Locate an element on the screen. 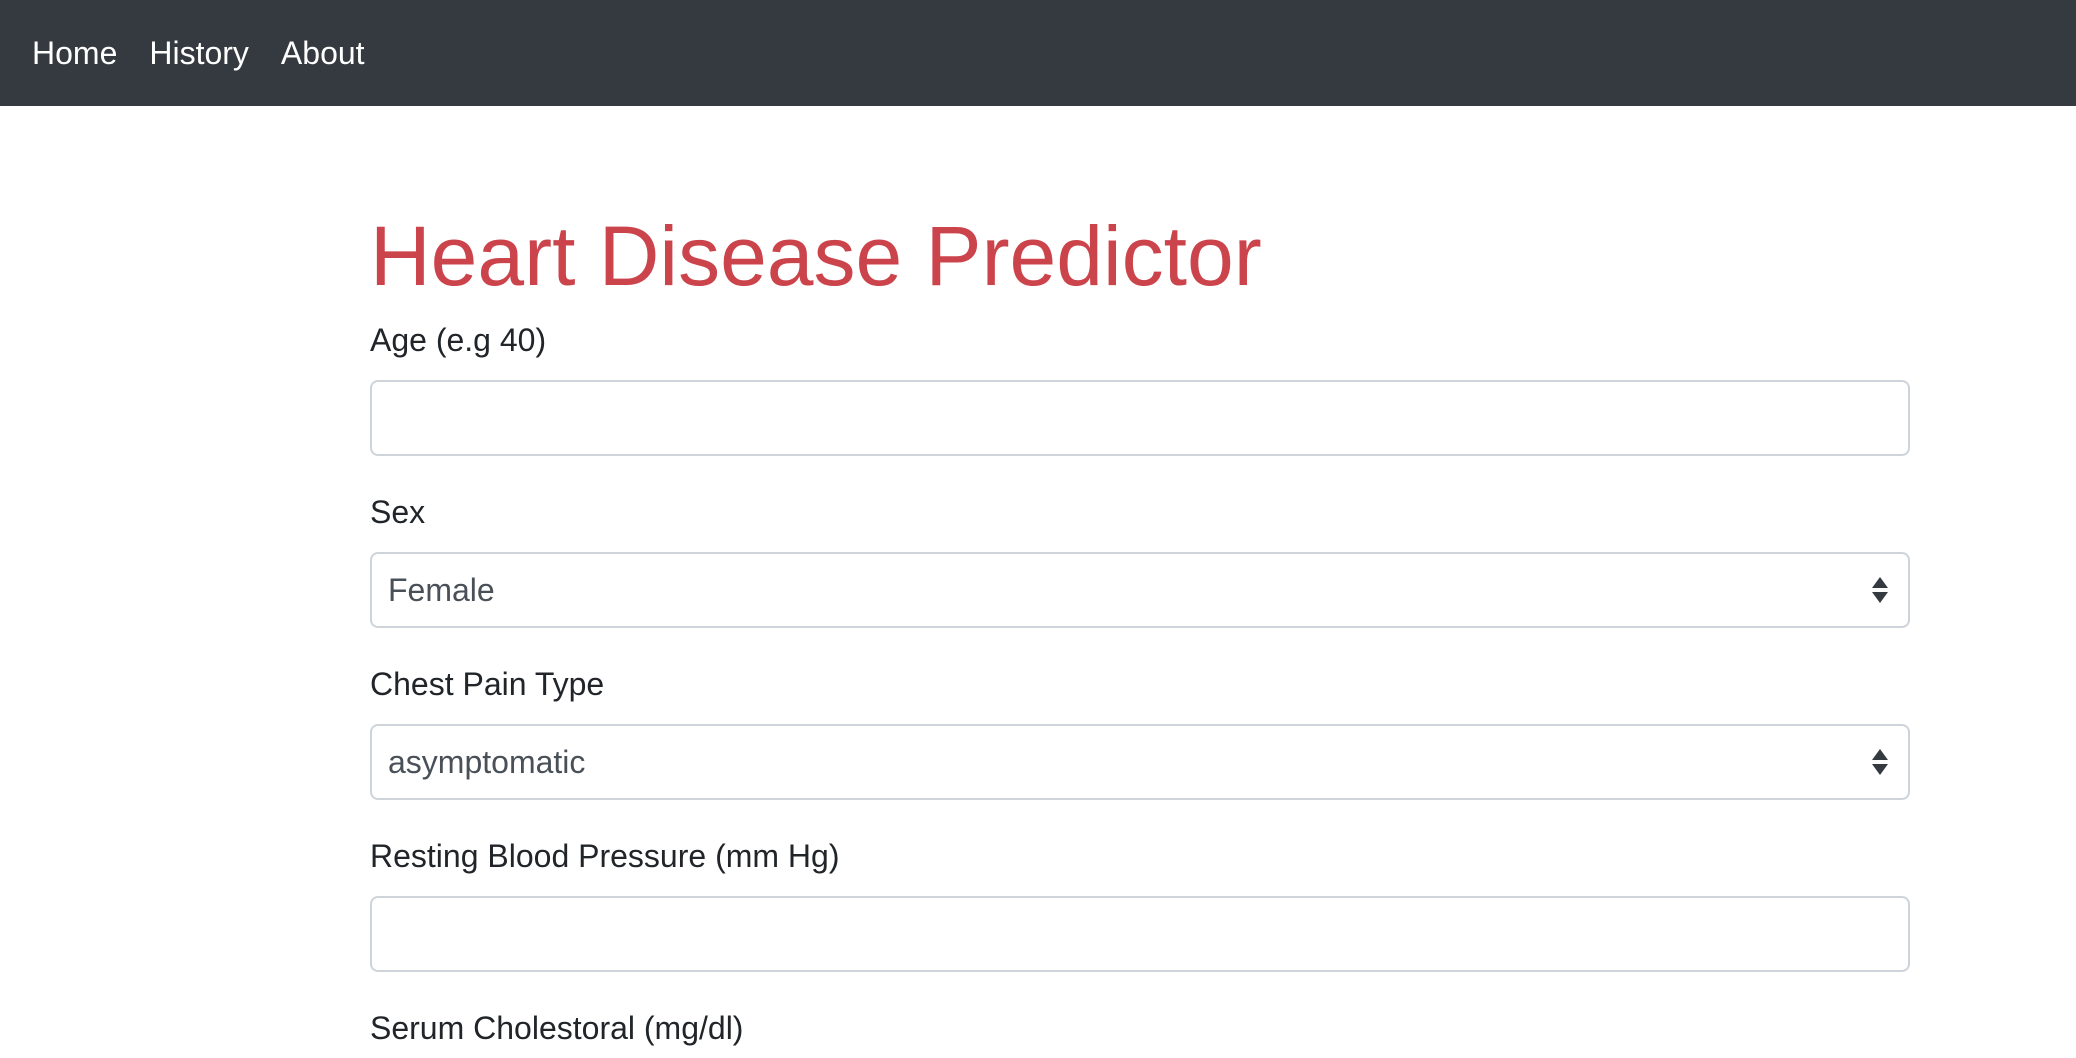 This screenshot has height=1058, width=2076. age-form-group: Age (e.g 40) is located at coordinates (1140, 388).